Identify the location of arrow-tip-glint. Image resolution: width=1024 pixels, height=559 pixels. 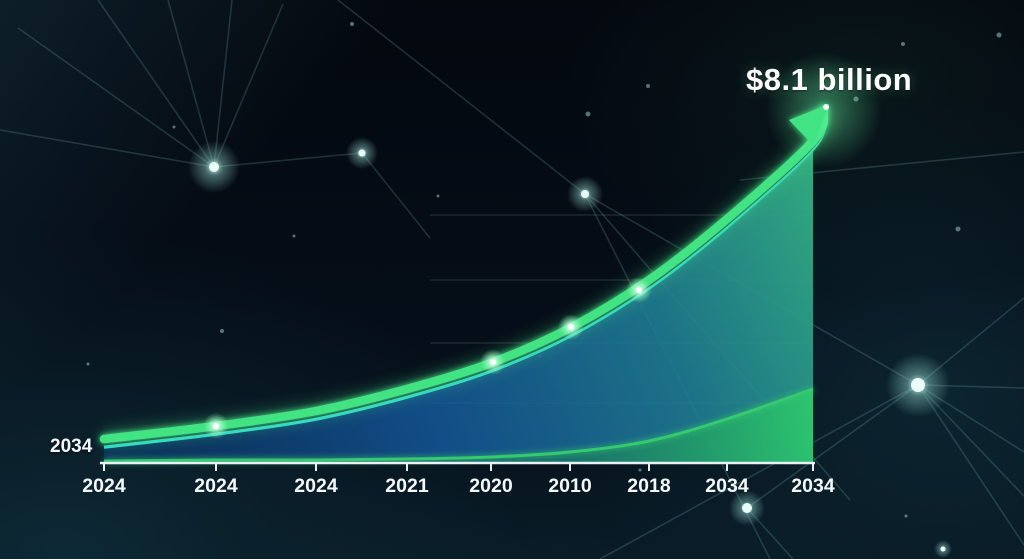
(826, 107).